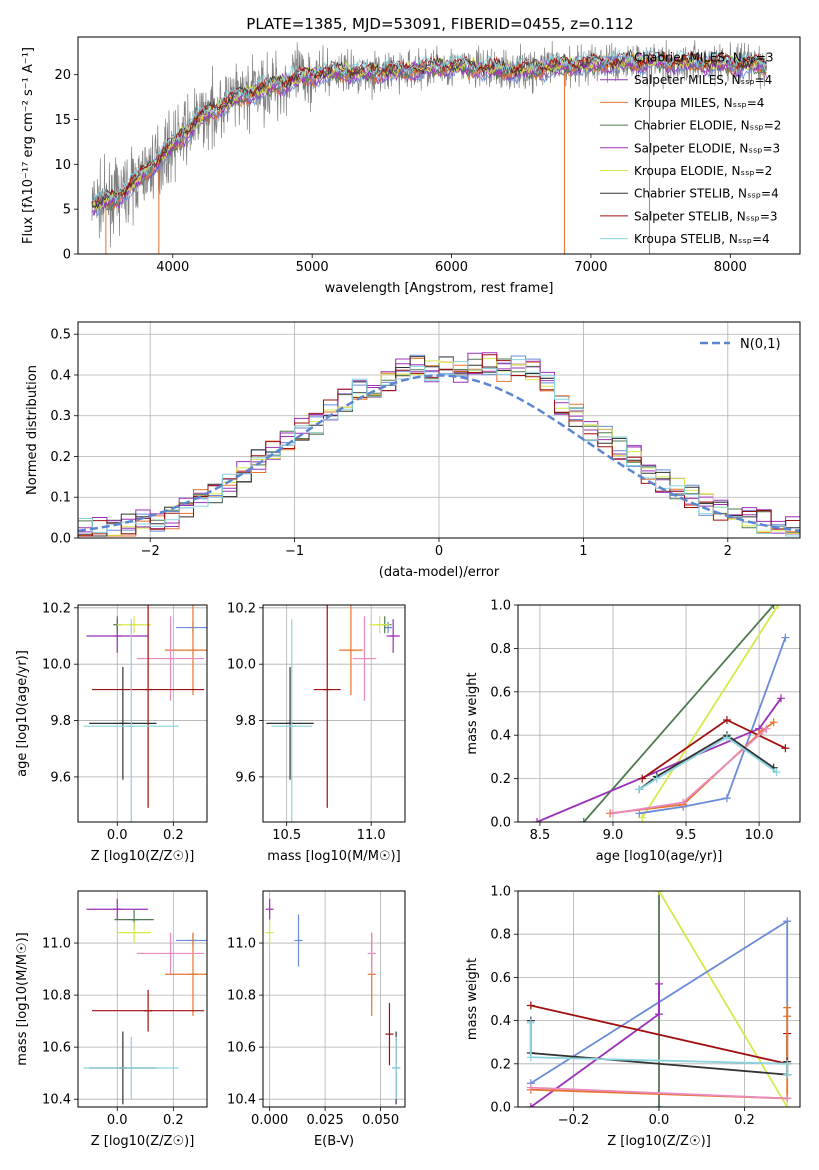  What do you see at coordinates (706, 216) in the screenshot?
I see `legend-entry: Salpeter STELIB, Nₛₛₚ=3` at bounding box center [706, 216].